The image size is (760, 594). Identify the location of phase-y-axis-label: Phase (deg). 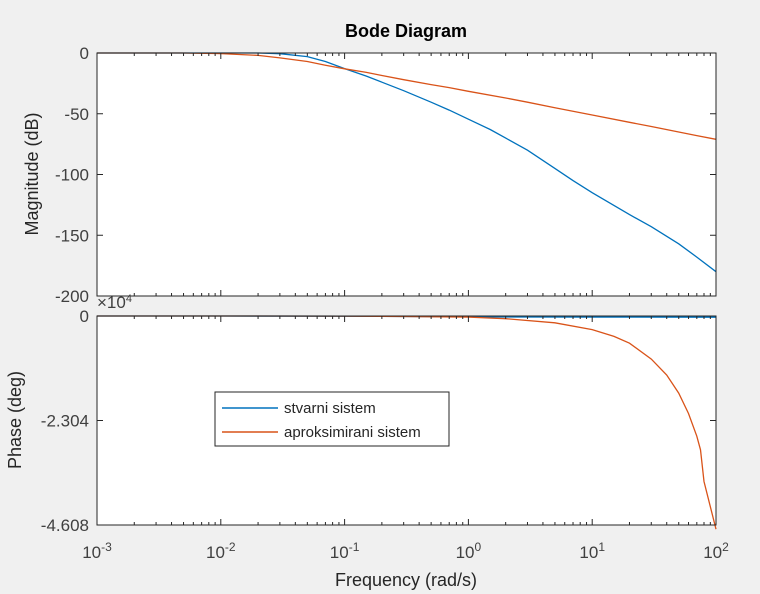
(15, 420).